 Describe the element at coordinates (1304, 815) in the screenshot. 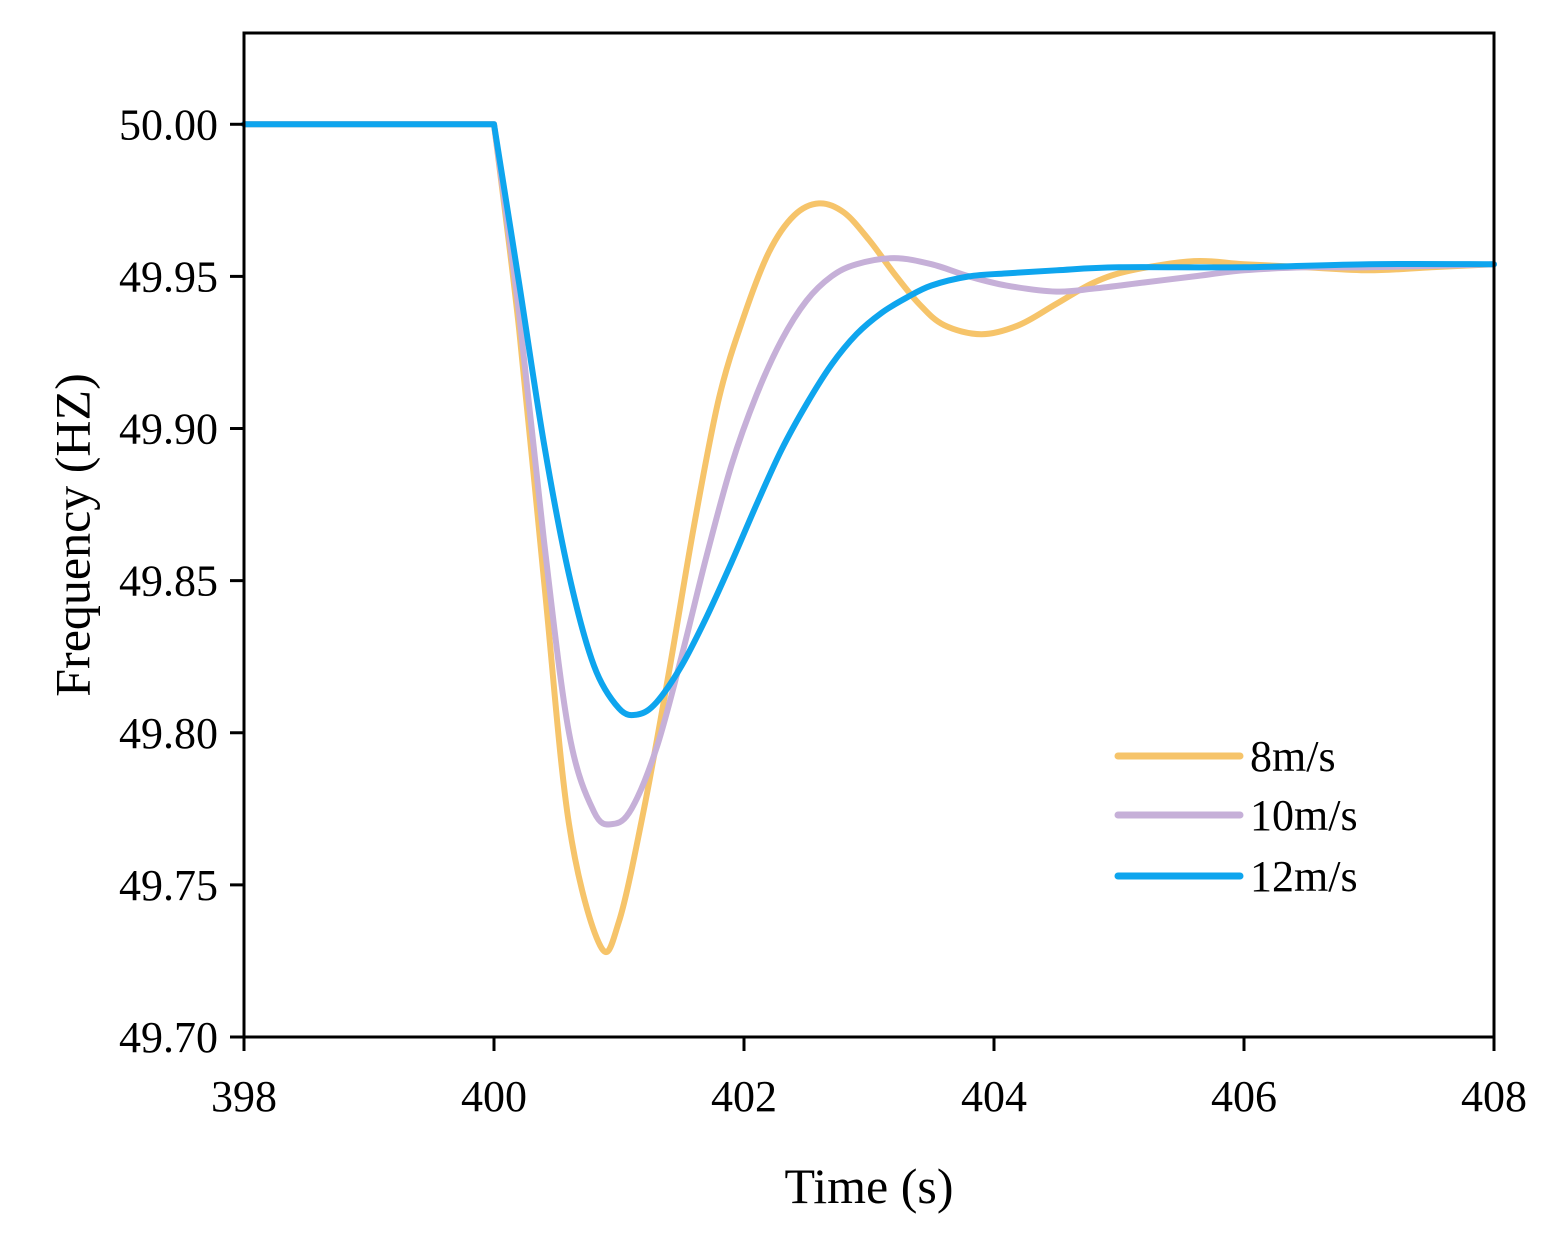

I see `legend-label-2: 10m/s` at that location.